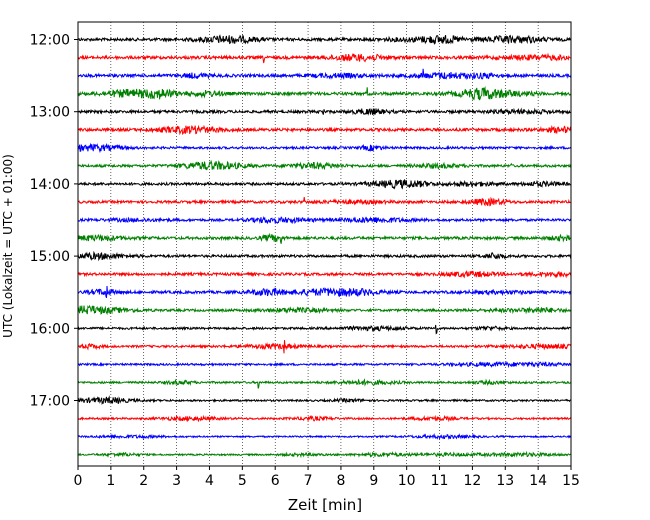  I want to click on x-tick-label-14: 14, so click(538, 481).